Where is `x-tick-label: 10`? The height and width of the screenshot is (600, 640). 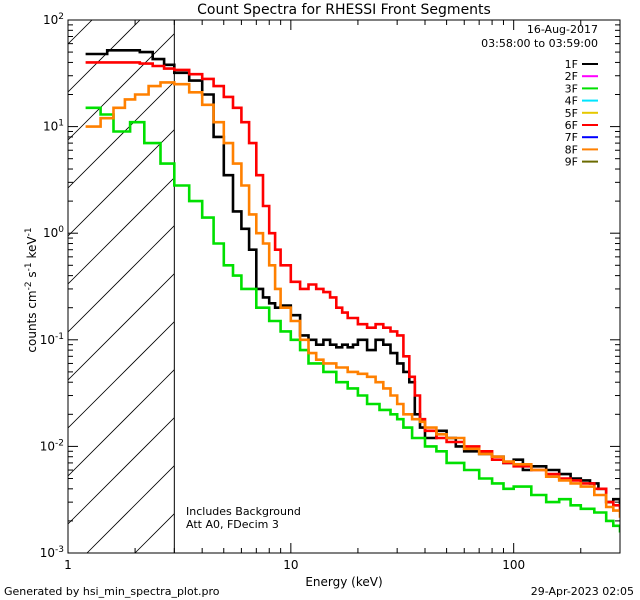
x-tick-label: 10 is located at coordinates (290, 565).